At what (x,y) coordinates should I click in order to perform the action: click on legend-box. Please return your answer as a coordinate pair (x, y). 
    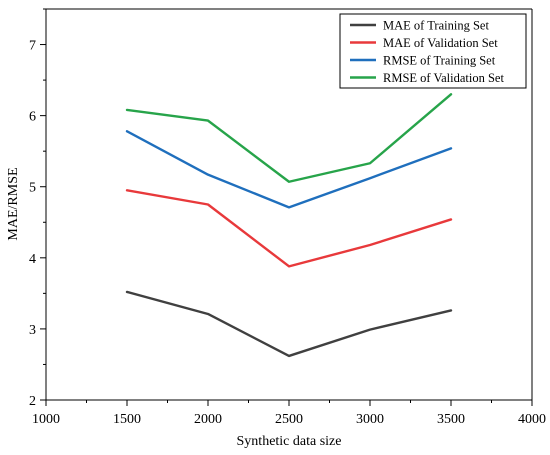
    Looking at the image, I should click on (433, 51).